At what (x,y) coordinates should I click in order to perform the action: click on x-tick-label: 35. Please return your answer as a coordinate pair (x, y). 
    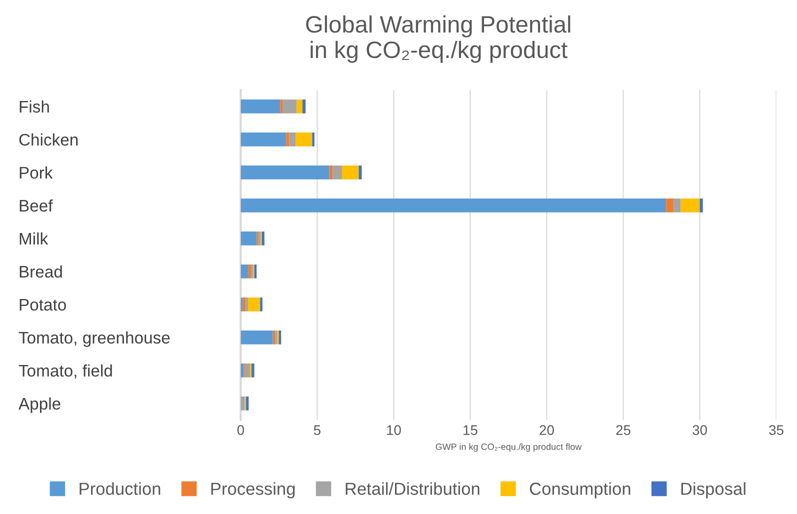
    Looking at the image, I should click on (776, 430).